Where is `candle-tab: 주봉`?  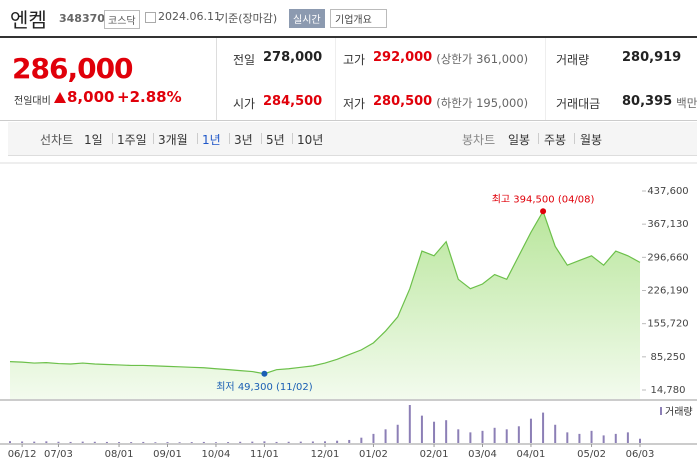 candle-tab: 주봉 is located at coordinates (555, 140).